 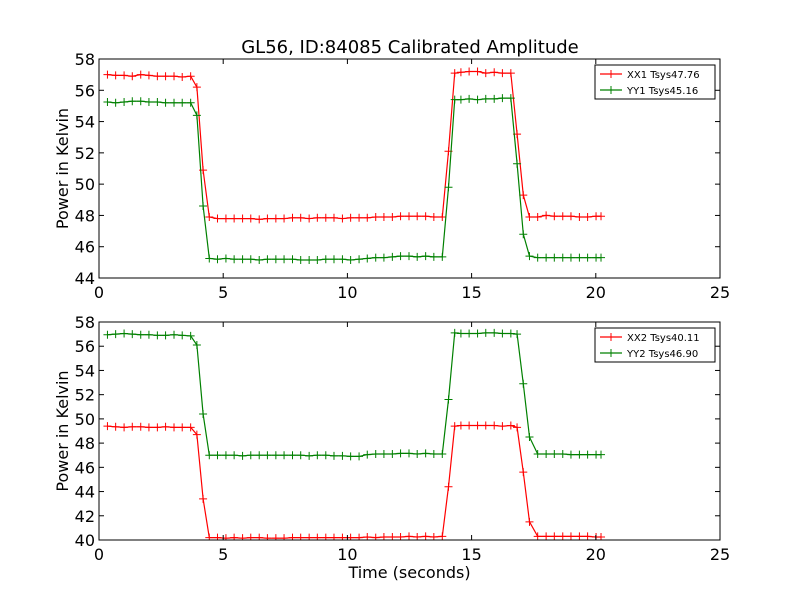 What do you see at coordinates (596, 554) in the screenshot?
I see `x-tick-label: 20` at bounding box center [596, 554].